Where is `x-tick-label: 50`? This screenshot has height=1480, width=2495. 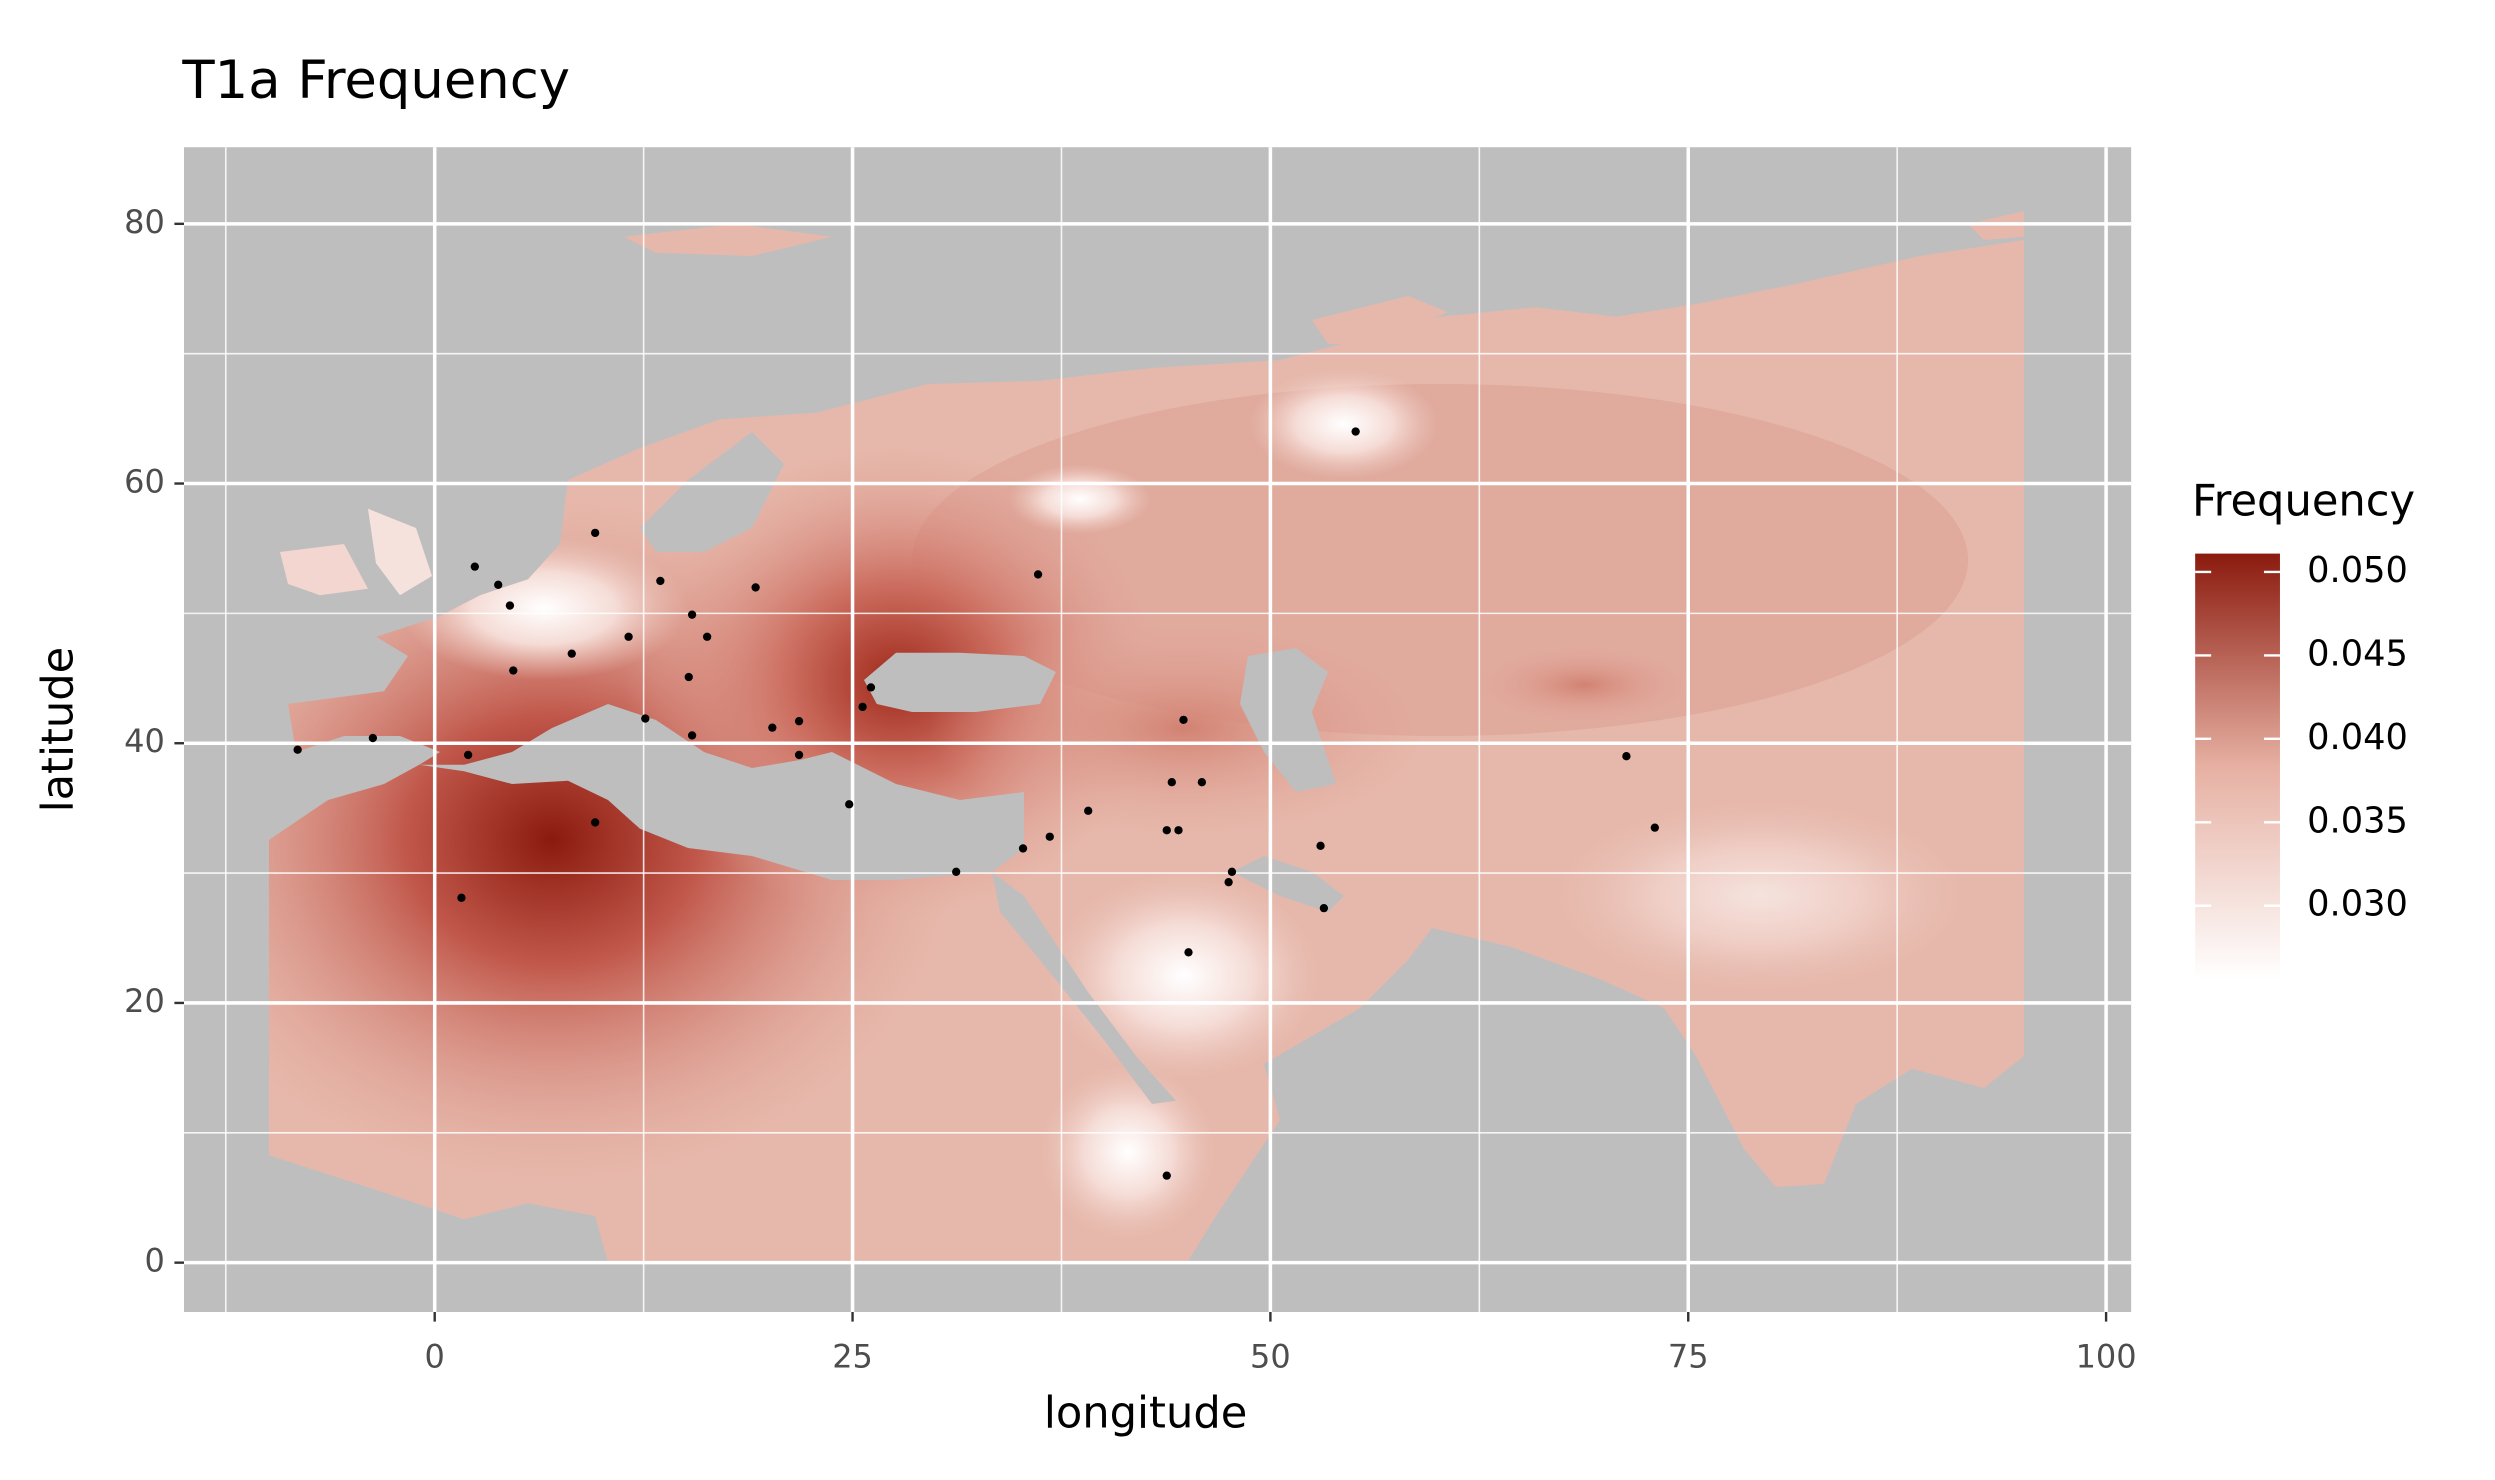 x-tick-label: 50 is located at coordinates (1270, 1356).